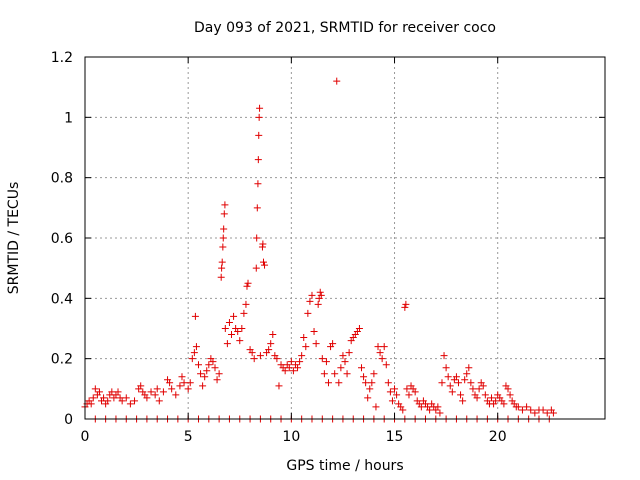 This screenshot has width=640, height=480. Describe the element at coordinates (62, 58) in the screenshot. I see `y-tick-label: 1.2` at that location.